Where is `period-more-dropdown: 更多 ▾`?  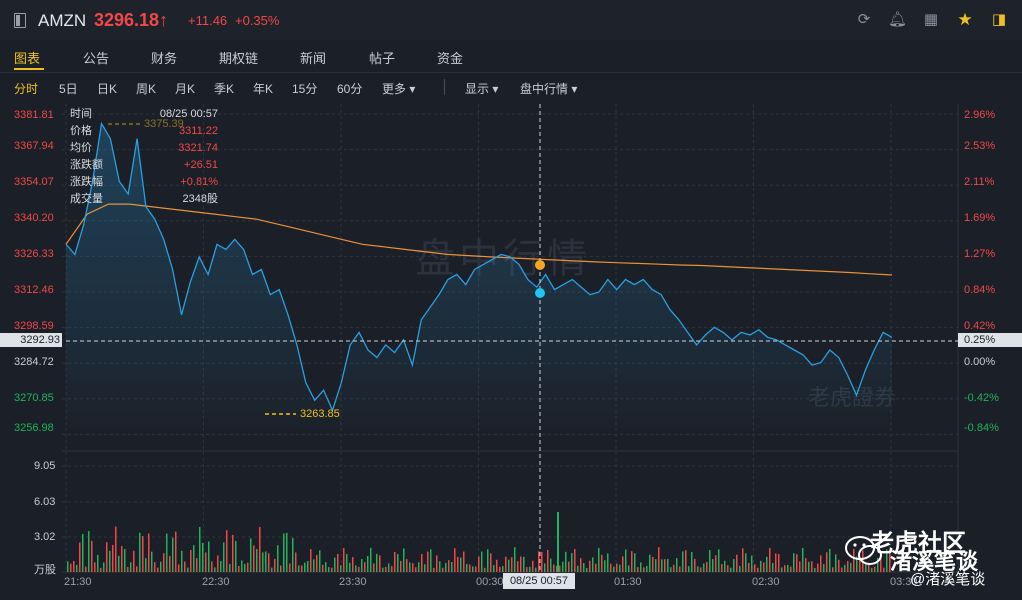 period-more-dropdown: 更多 ▾ is located at coordinates (399, 89).